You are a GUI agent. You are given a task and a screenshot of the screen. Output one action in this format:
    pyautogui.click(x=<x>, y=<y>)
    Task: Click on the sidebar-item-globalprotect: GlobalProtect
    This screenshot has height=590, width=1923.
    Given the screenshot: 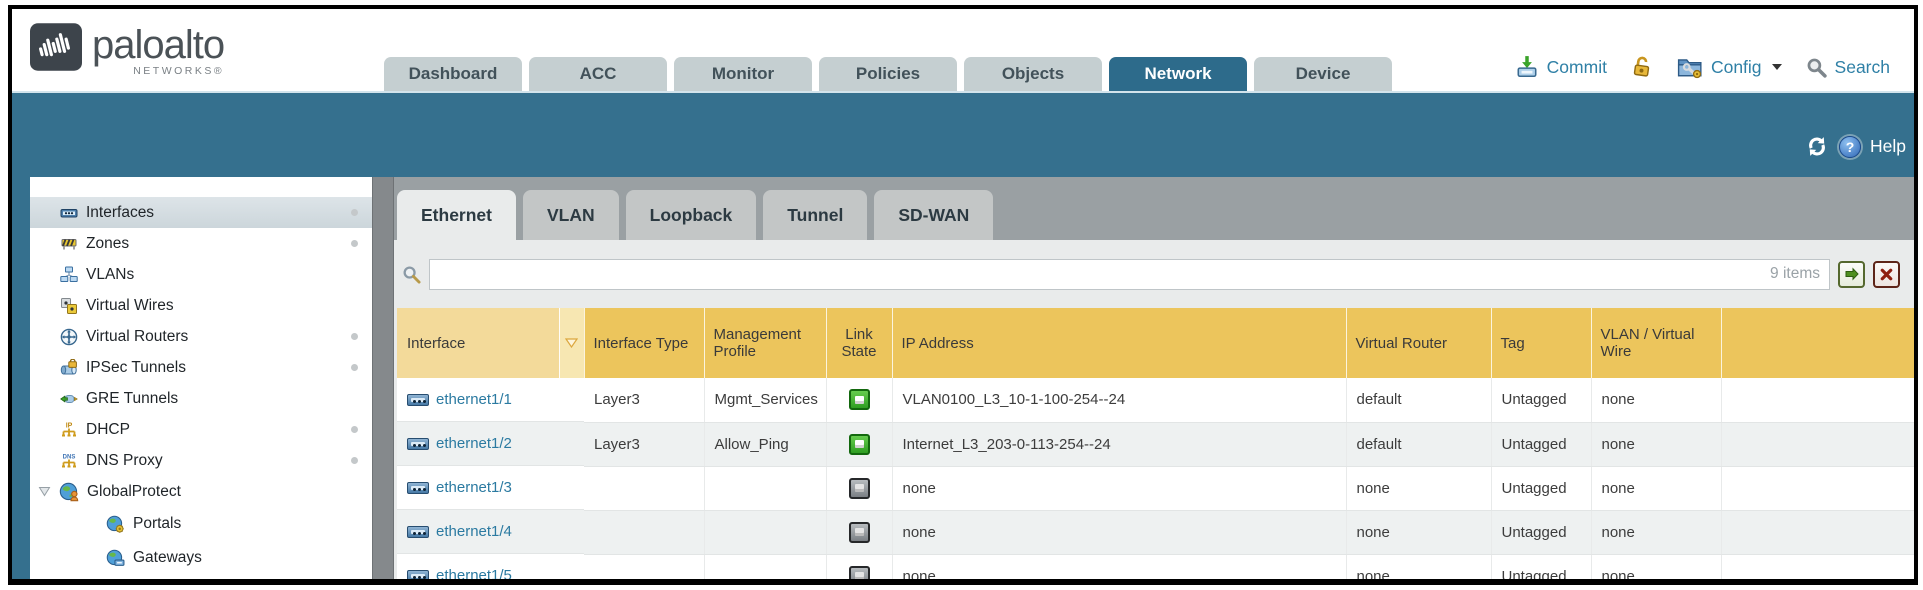 What is the action you would take?
    pyautogui.click(x=201, y=491)
    